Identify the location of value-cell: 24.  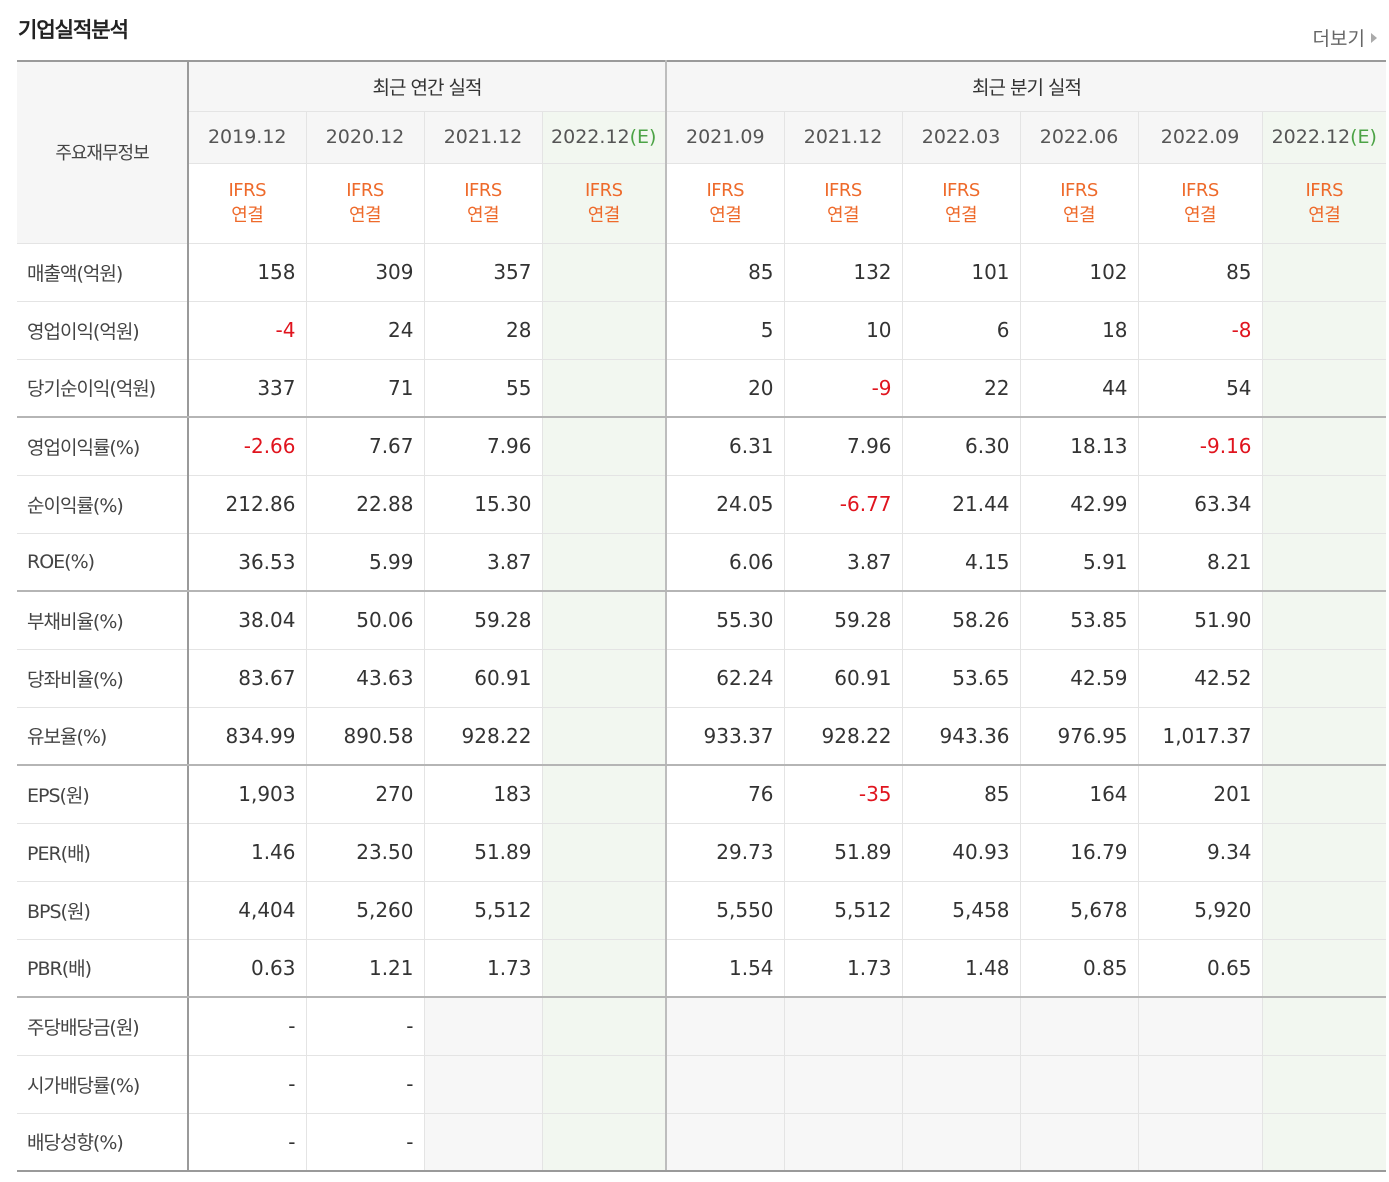
(364, 330).